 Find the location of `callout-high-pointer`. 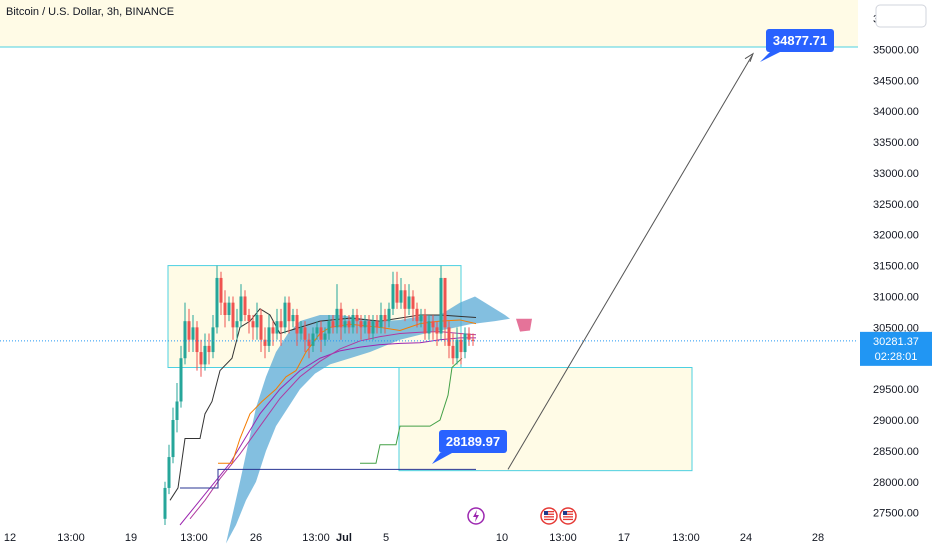

callout-high-pointer is located at coordinates (770, 57).